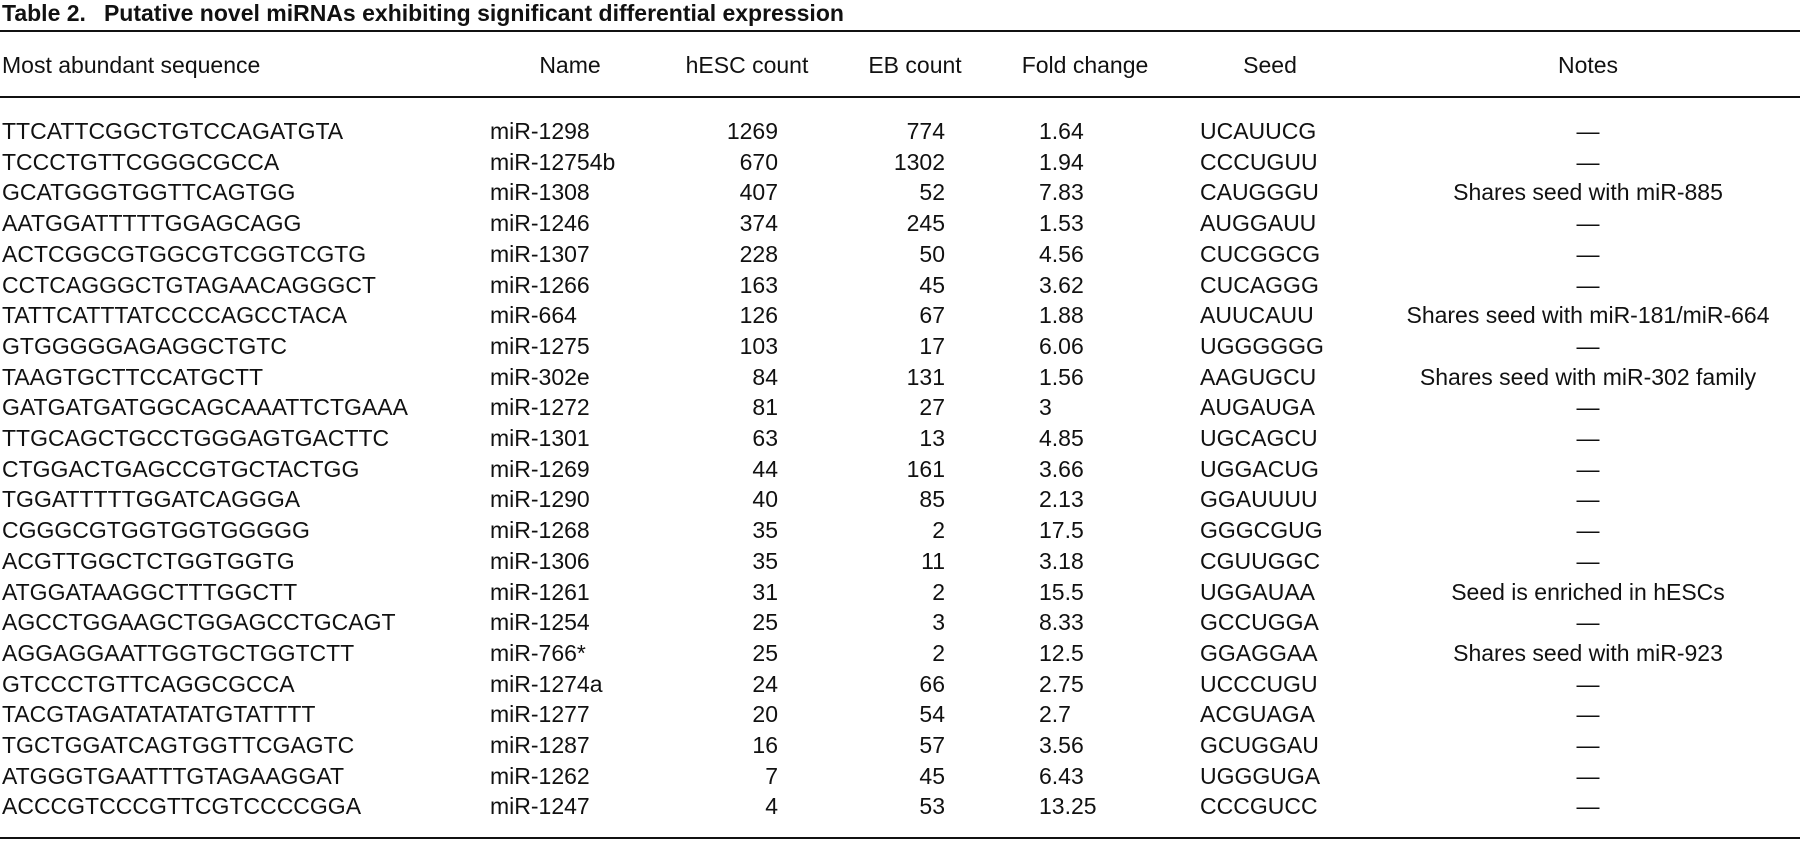 The image size is (1800, 841). I want to click on table-label: Table 2., so click(44, 13).